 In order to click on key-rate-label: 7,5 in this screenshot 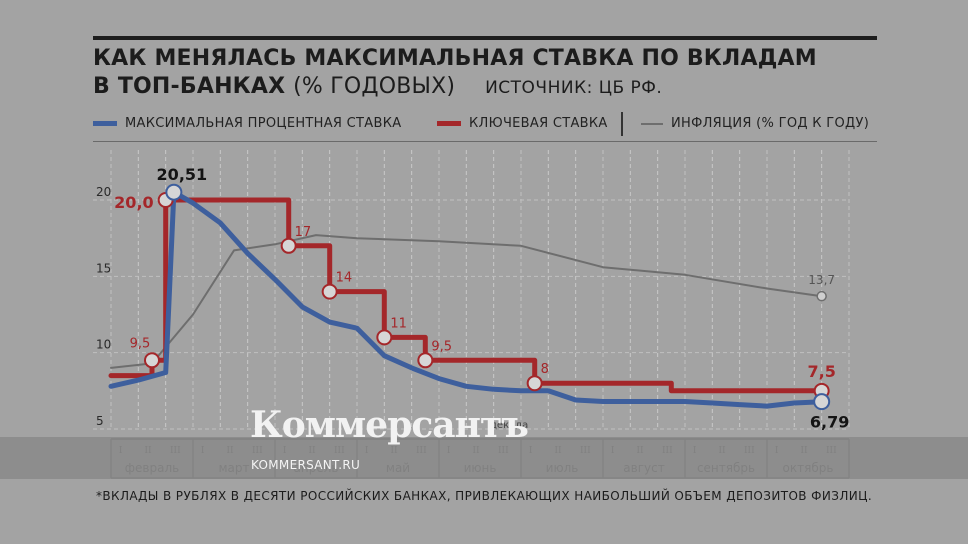, I will do `click(821, 371)`.